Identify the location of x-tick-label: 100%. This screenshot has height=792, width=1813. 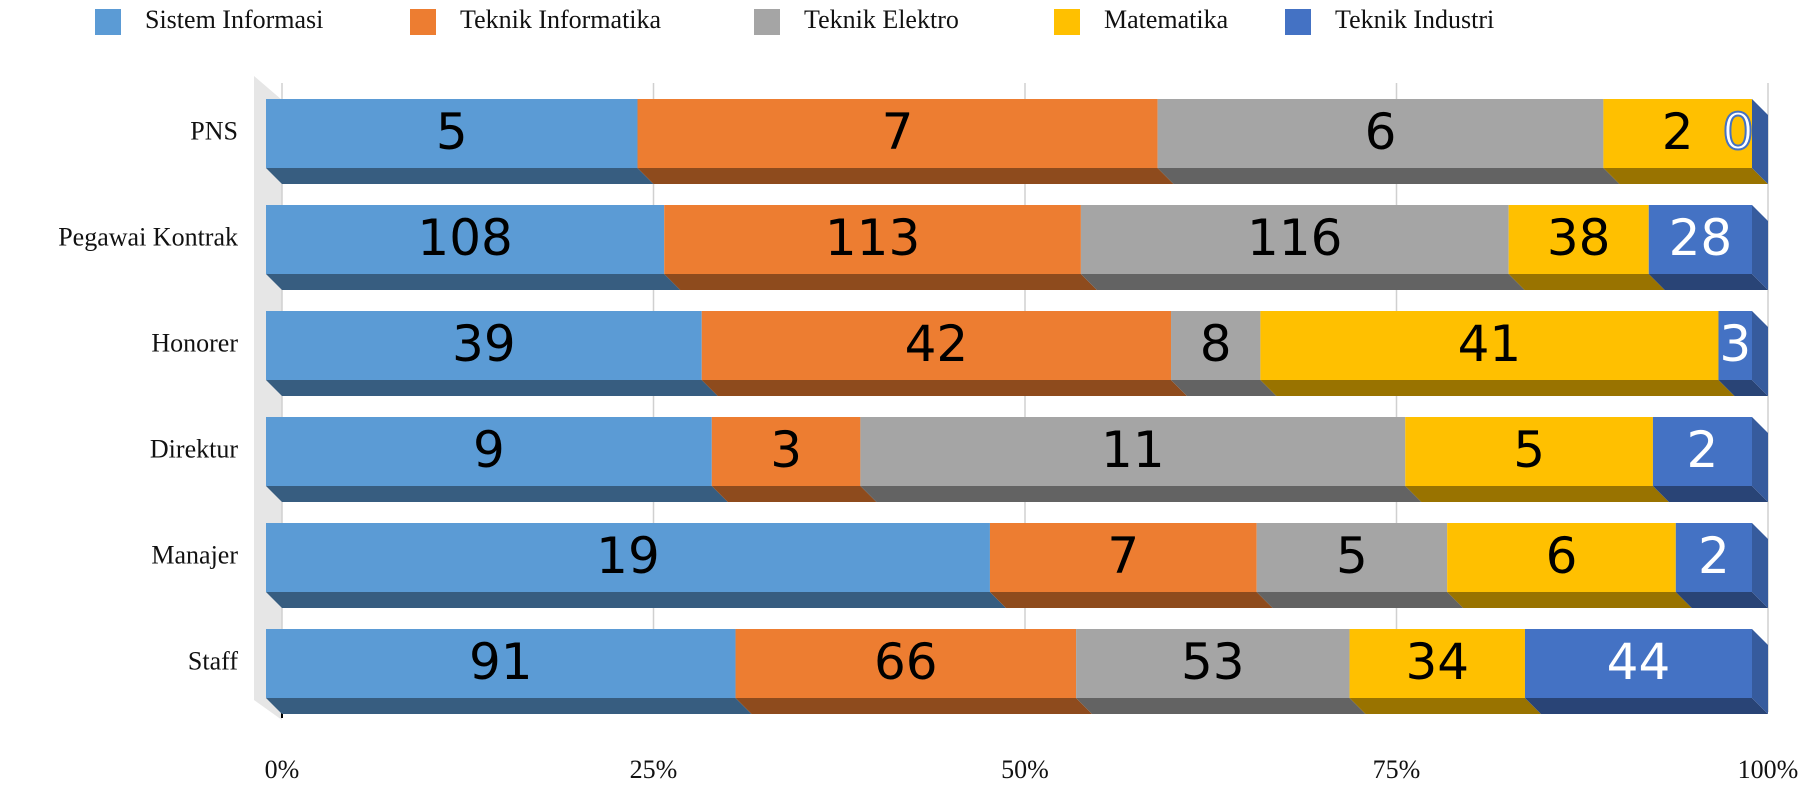
(1768, 769).